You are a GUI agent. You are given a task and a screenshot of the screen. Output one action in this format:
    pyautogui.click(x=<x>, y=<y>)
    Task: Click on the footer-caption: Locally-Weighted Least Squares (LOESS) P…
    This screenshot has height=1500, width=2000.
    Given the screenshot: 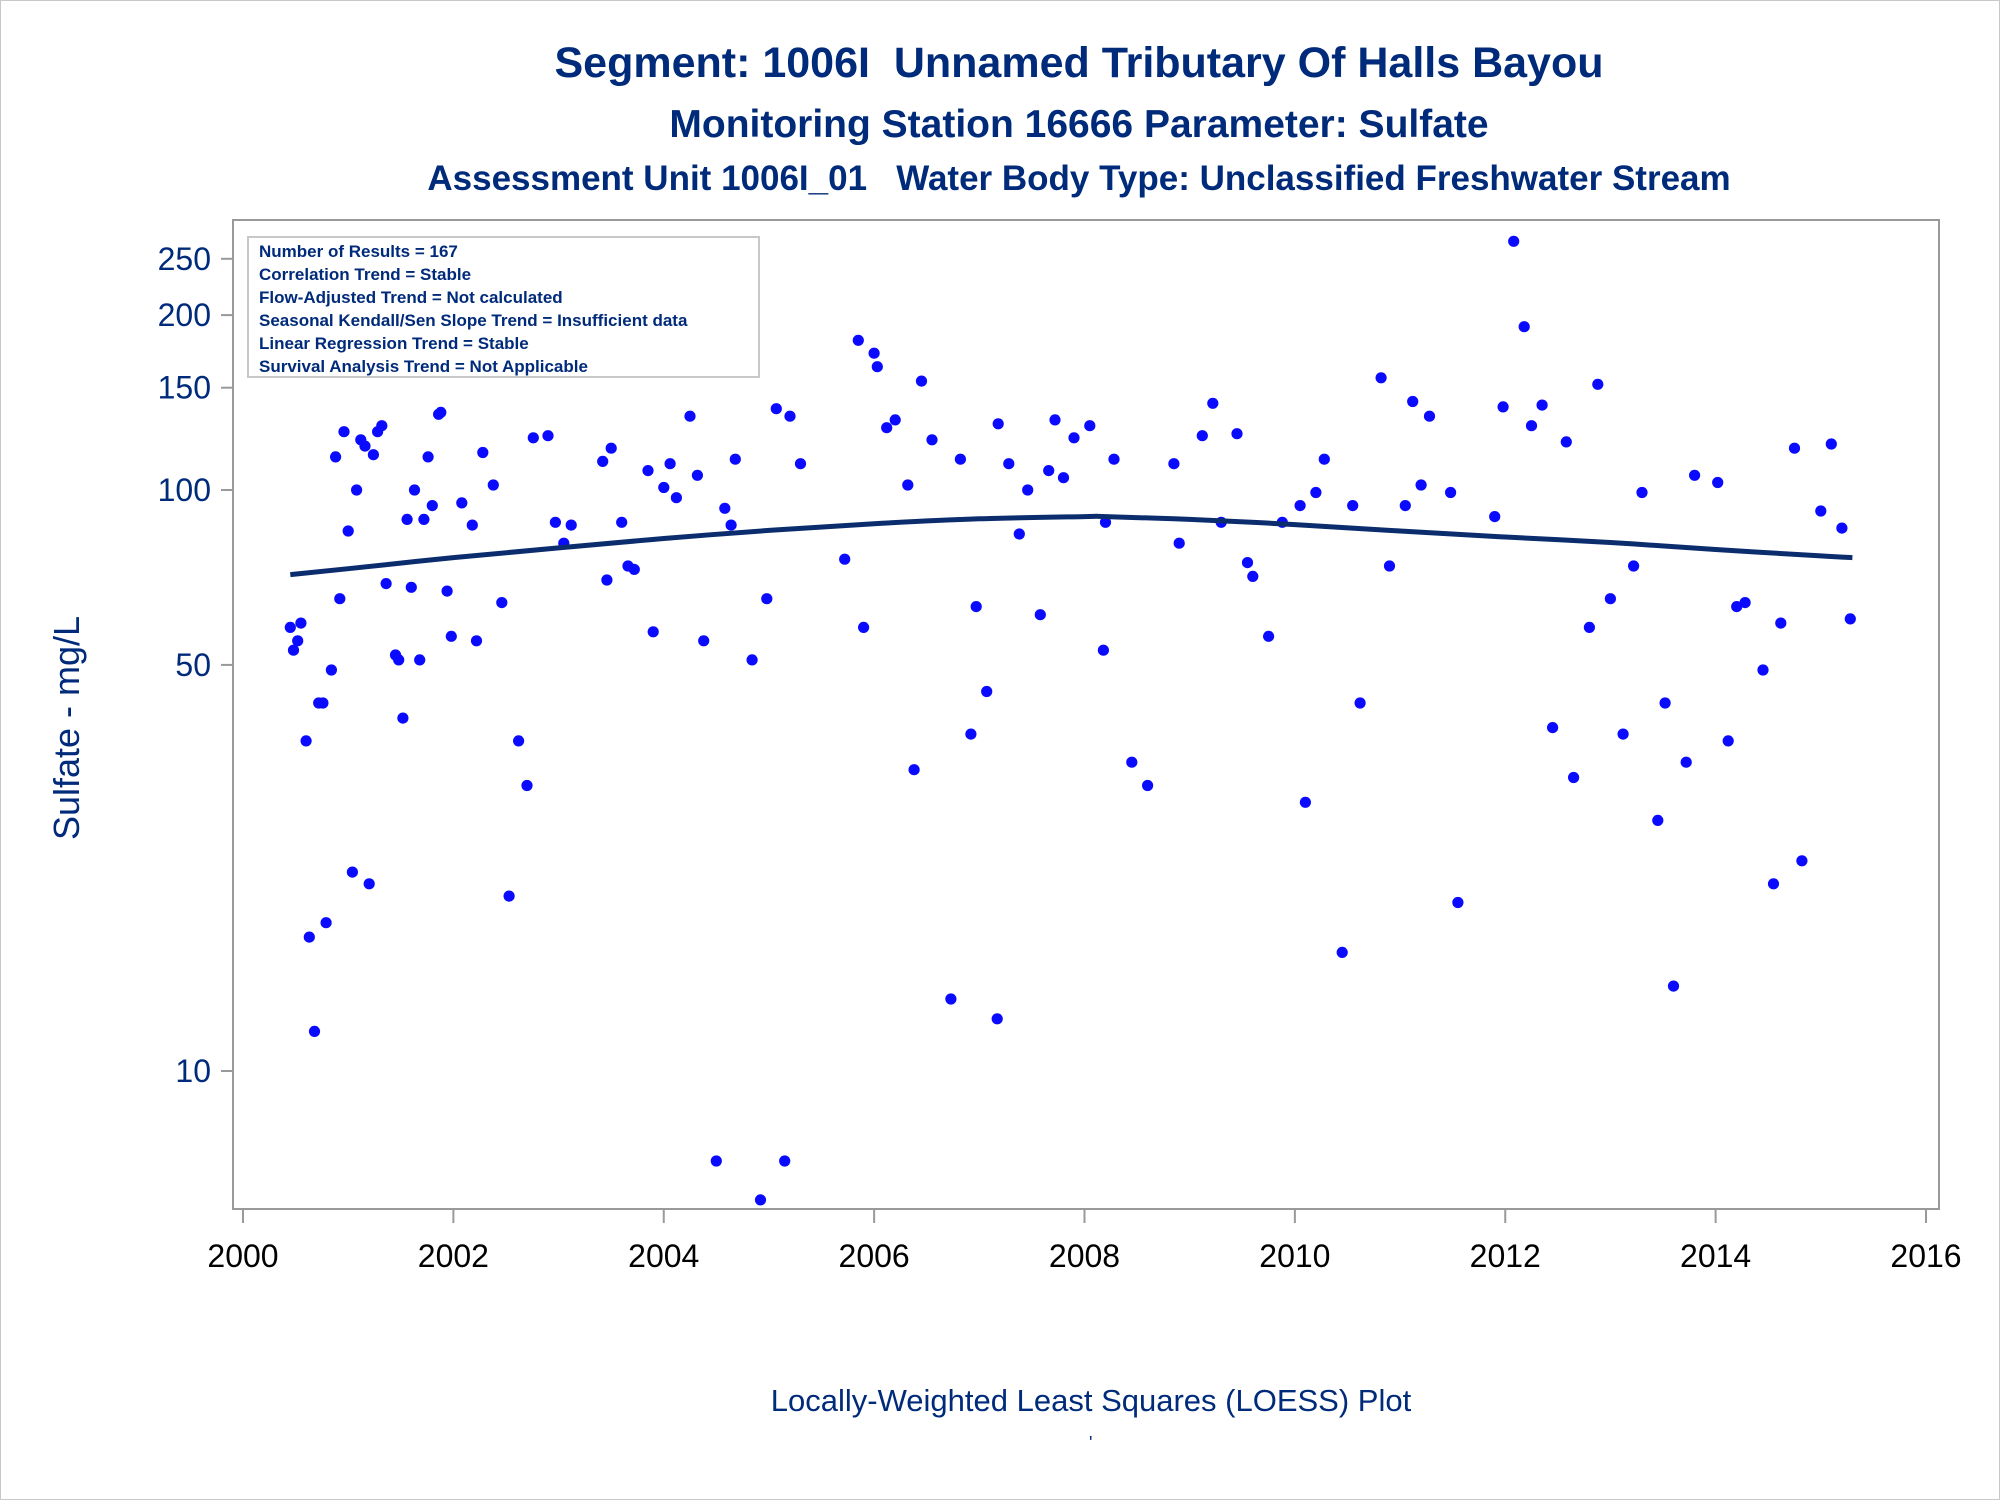 What is the action you would take?
    pyautogui.click(x=1091, y=1400)
    